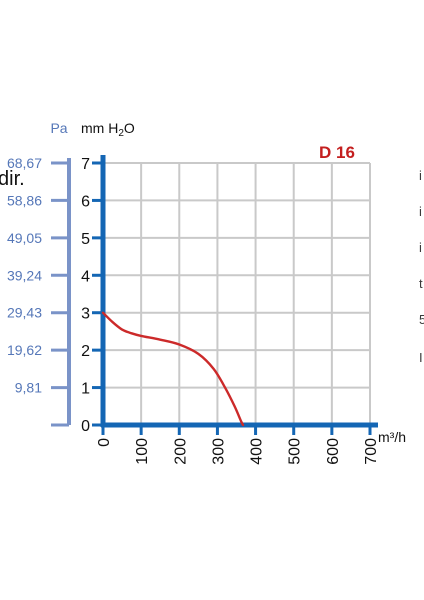 The height and width of the screenshot is (600, 424). What do you see at coordinates (337, 152) in the screenshot?
I see `chart-title: D 16` at bounding box center [337, 152].